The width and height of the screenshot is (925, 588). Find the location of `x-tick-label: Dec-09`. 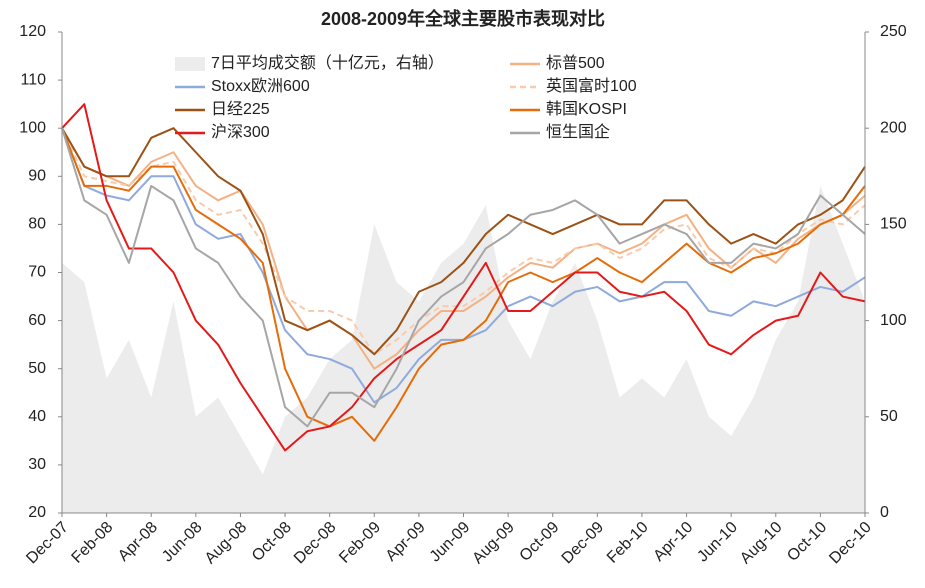

x-tick-label: Dec-09 is located at coordinates (583, 543).